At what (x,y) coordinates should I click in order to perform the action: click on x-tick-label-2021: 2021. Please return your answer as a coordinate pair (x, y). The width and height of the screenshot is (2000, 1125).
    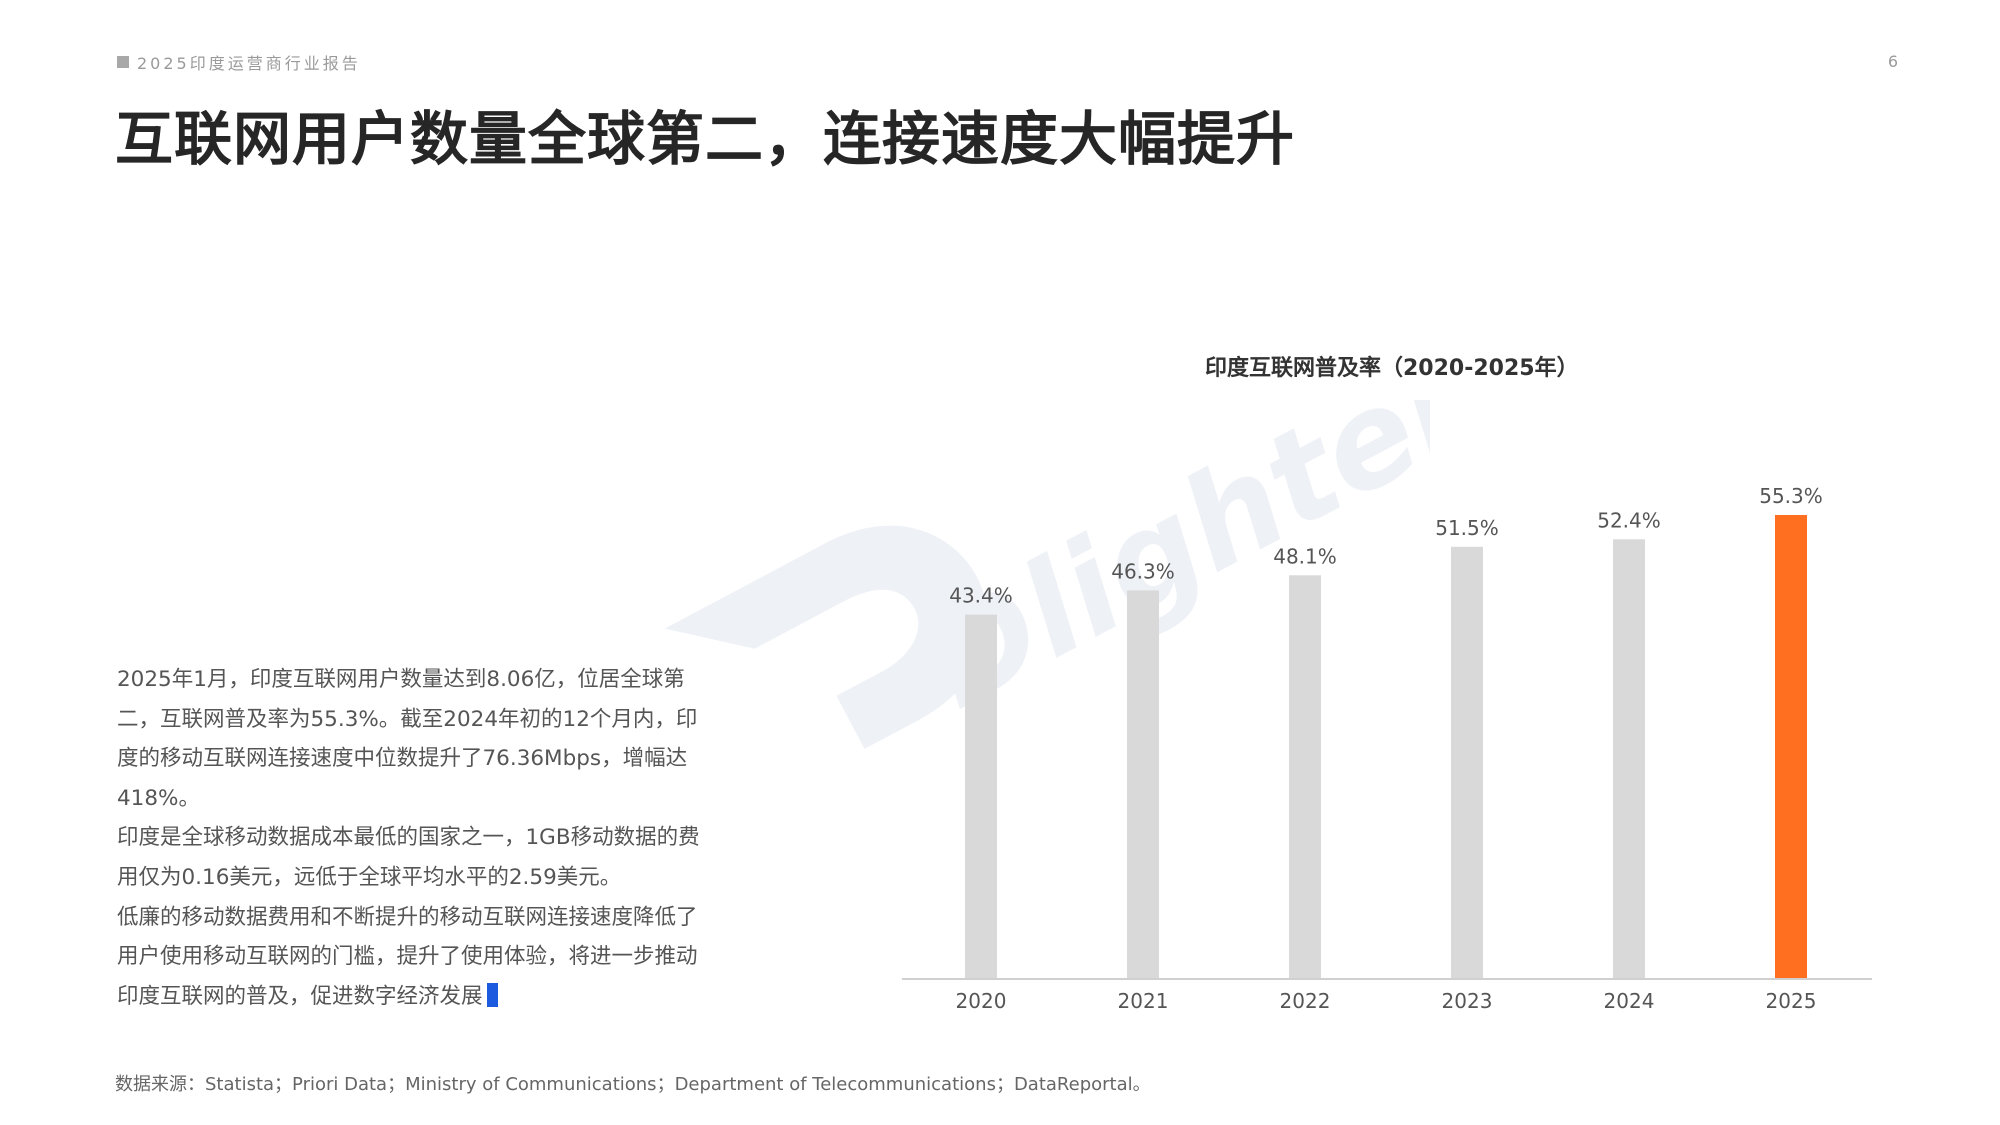
    Looking at the image, I should click on (1143, 1001).